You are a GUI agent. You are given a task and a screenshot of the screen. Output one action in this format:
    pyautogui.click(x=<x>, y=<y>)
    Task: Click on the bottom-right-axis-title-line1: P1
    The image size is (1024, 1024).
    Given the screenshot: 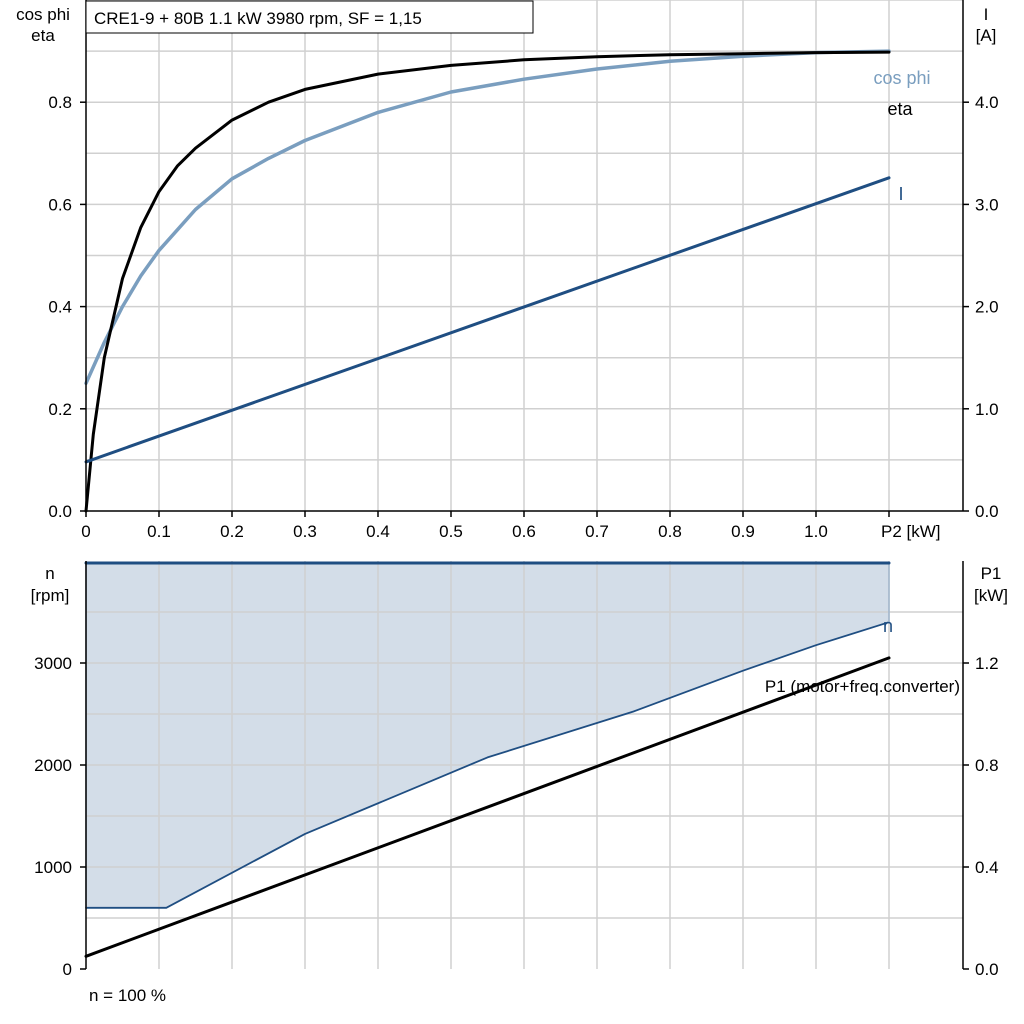 What is the action you would take?
    pyautogui.click(x=991, y=573)
    